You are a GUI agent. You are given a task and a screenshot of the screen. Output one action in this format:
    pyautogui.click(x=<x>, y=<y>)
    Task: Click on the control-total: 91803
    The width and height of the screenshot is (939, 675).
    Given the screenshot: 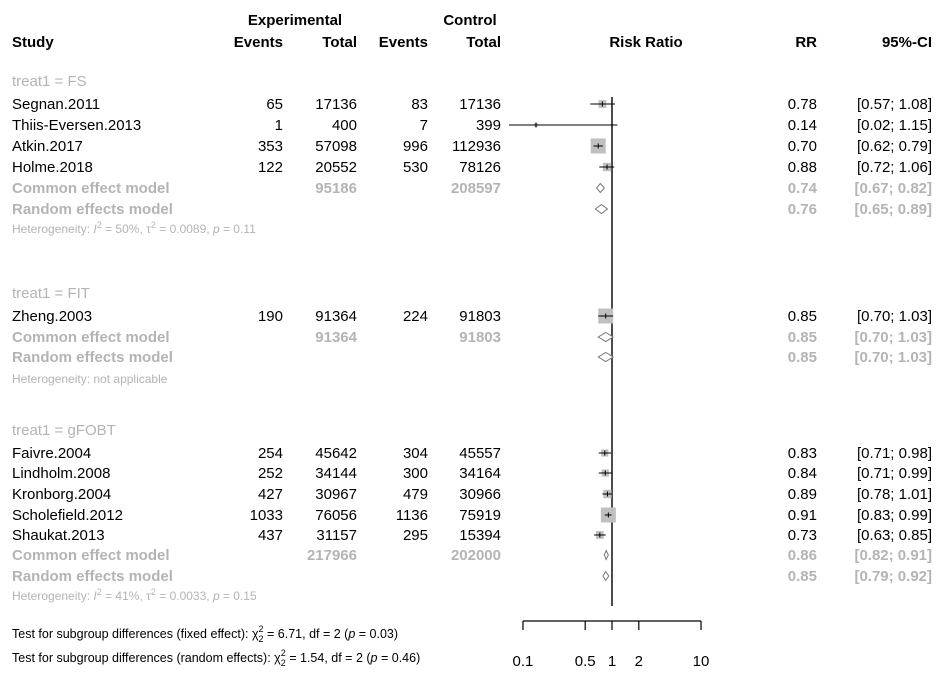 What is the action you would take?
    pyautogui.click(x=480, y=316)
    